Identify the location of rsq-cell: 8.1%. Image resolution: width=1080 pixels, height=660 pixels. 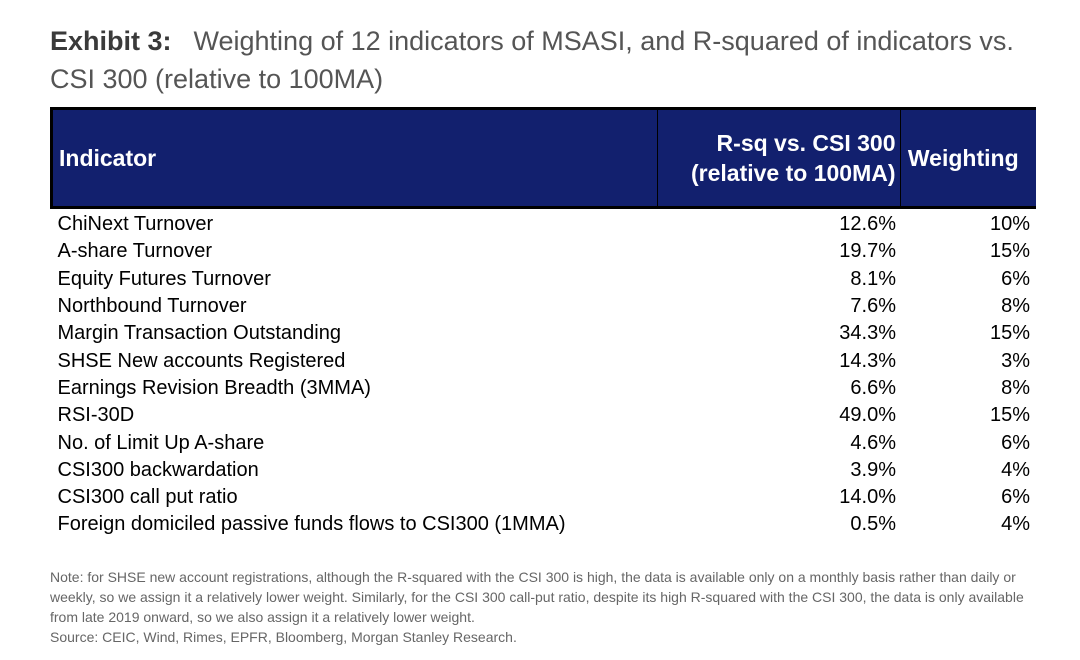
(873, 278).